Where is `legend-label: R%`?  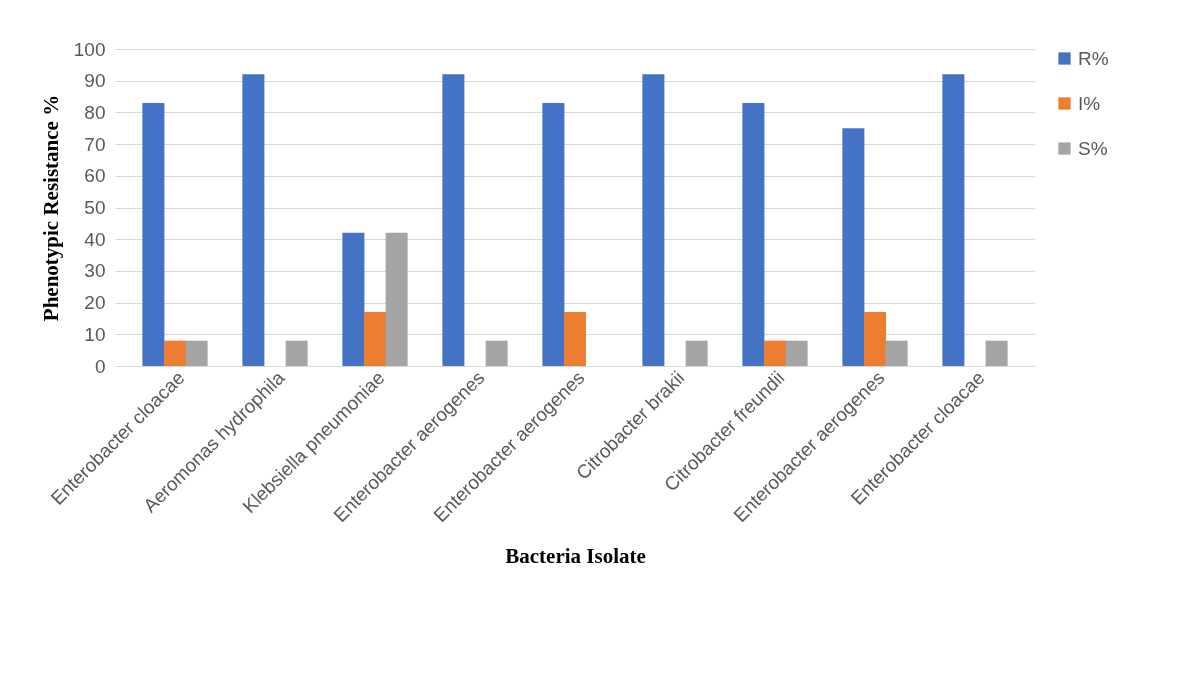
legend-label: R% is located at coordinates (1093, 58).